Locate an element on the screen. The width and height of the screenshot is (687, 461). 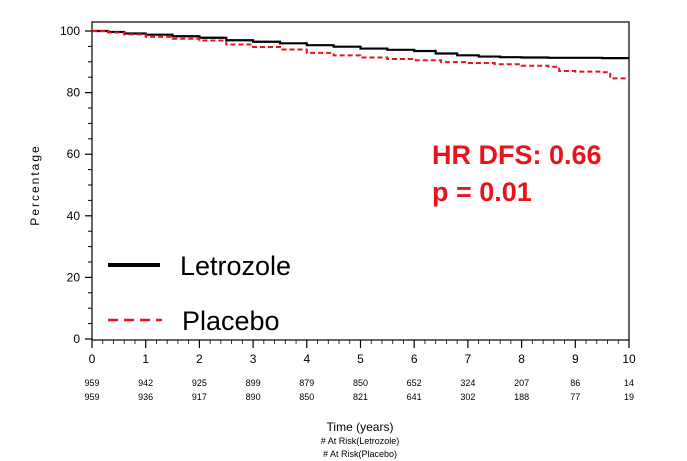
stat-annotations: HR DFS: 0.66 p = 0.01 is located at coordinates (517, 173).